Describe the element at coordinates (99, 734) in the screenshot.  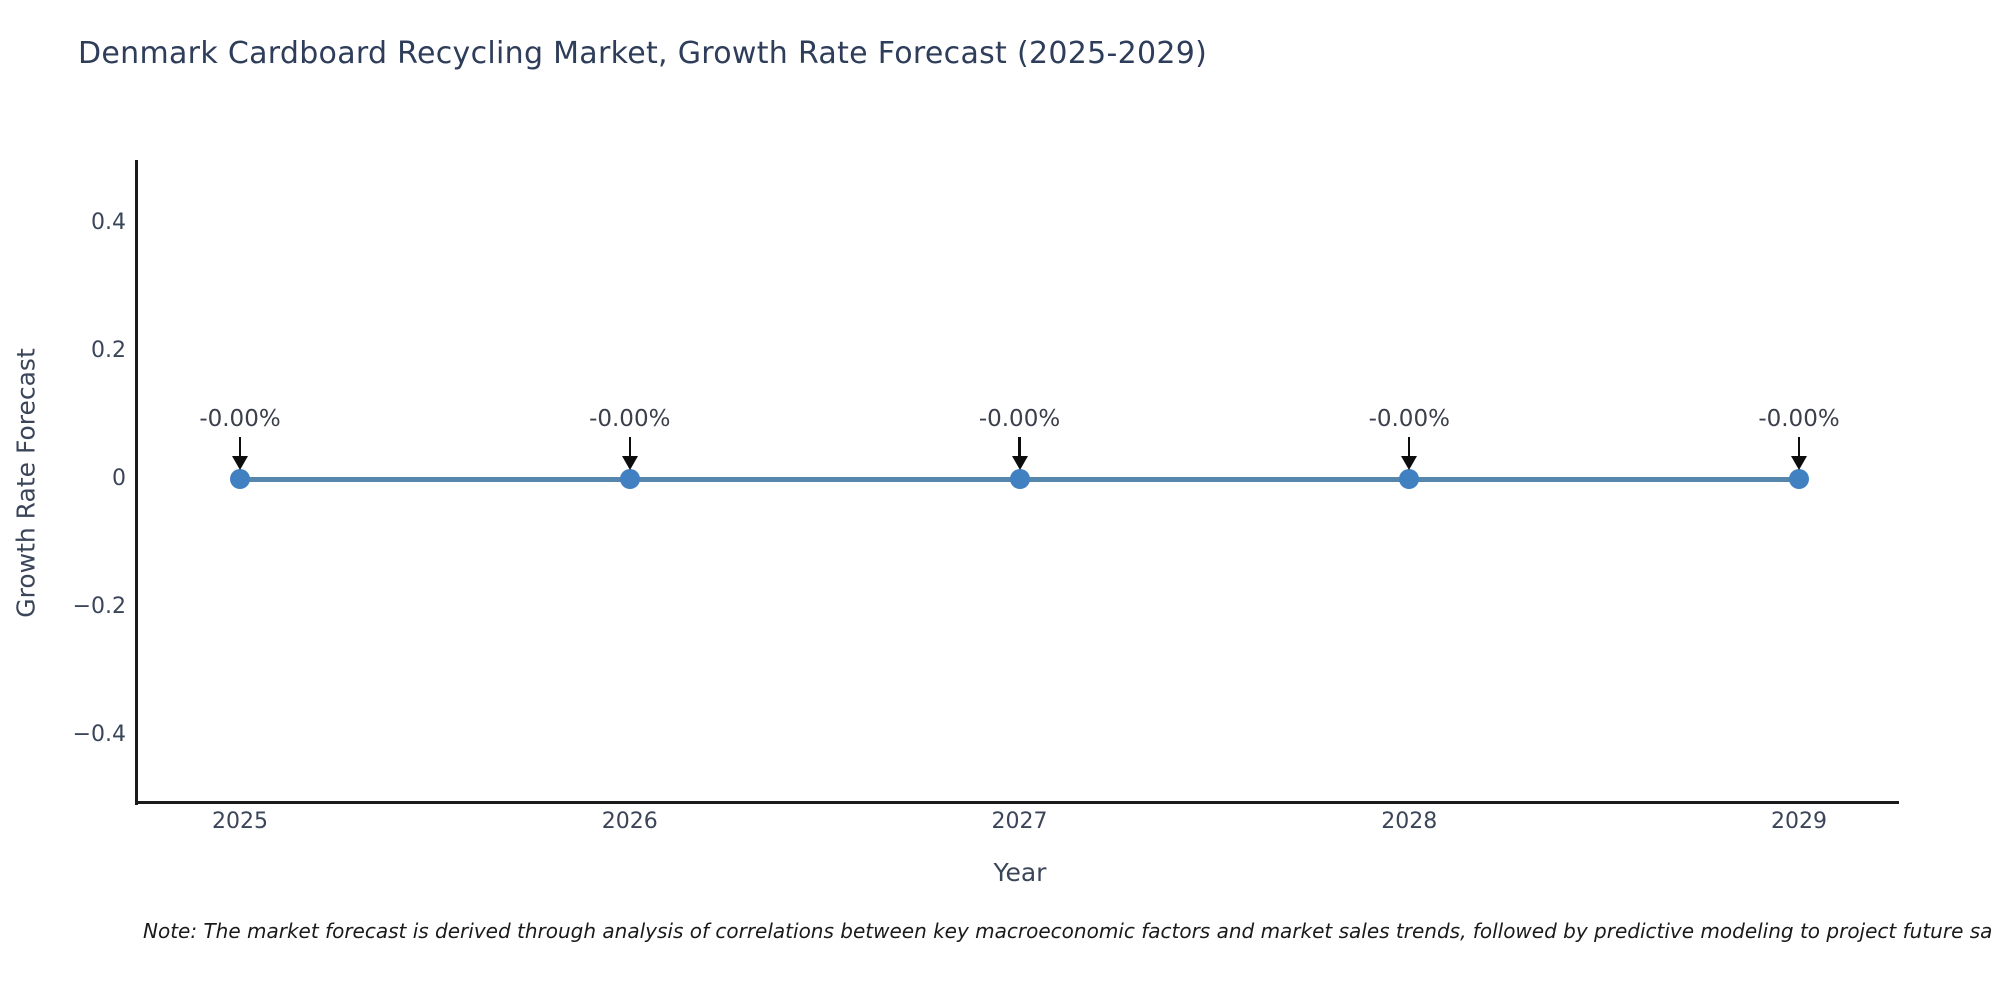
I see `y-tick-label: −0.4` at that location.